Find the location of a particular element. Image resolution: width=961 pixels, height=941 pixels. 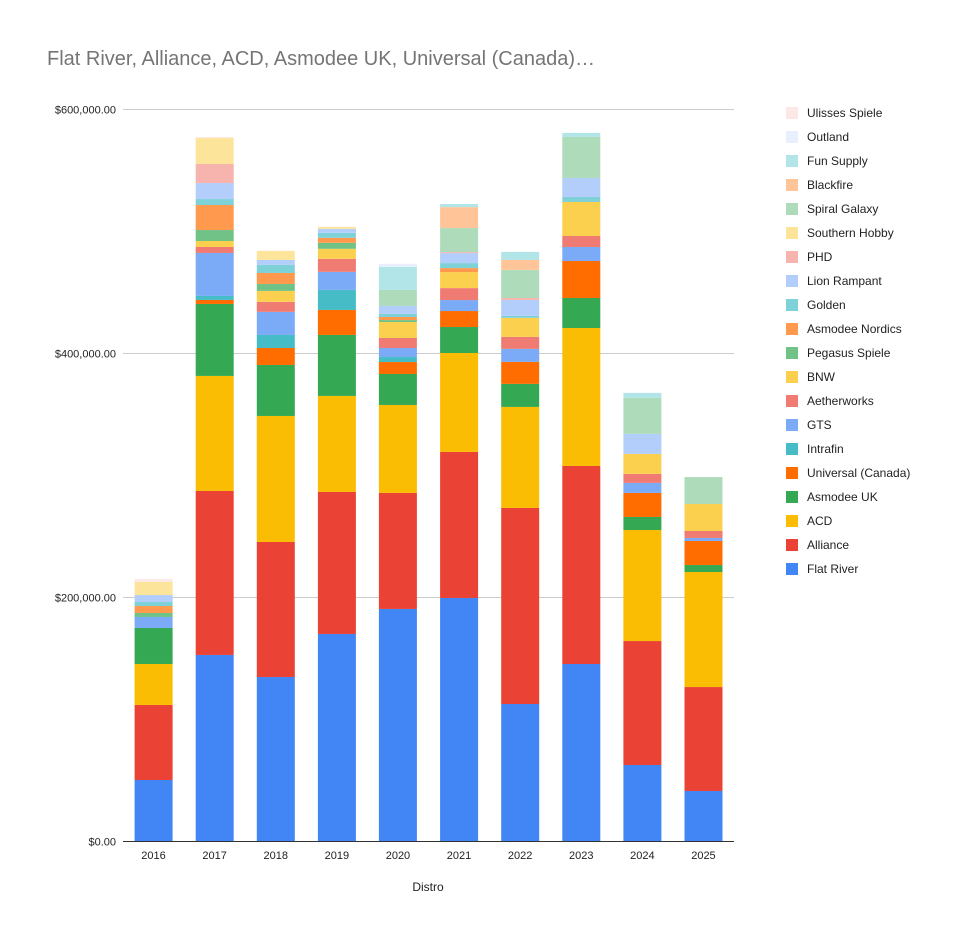

legend-item: Intrafin is located at coordinates (848, 449).